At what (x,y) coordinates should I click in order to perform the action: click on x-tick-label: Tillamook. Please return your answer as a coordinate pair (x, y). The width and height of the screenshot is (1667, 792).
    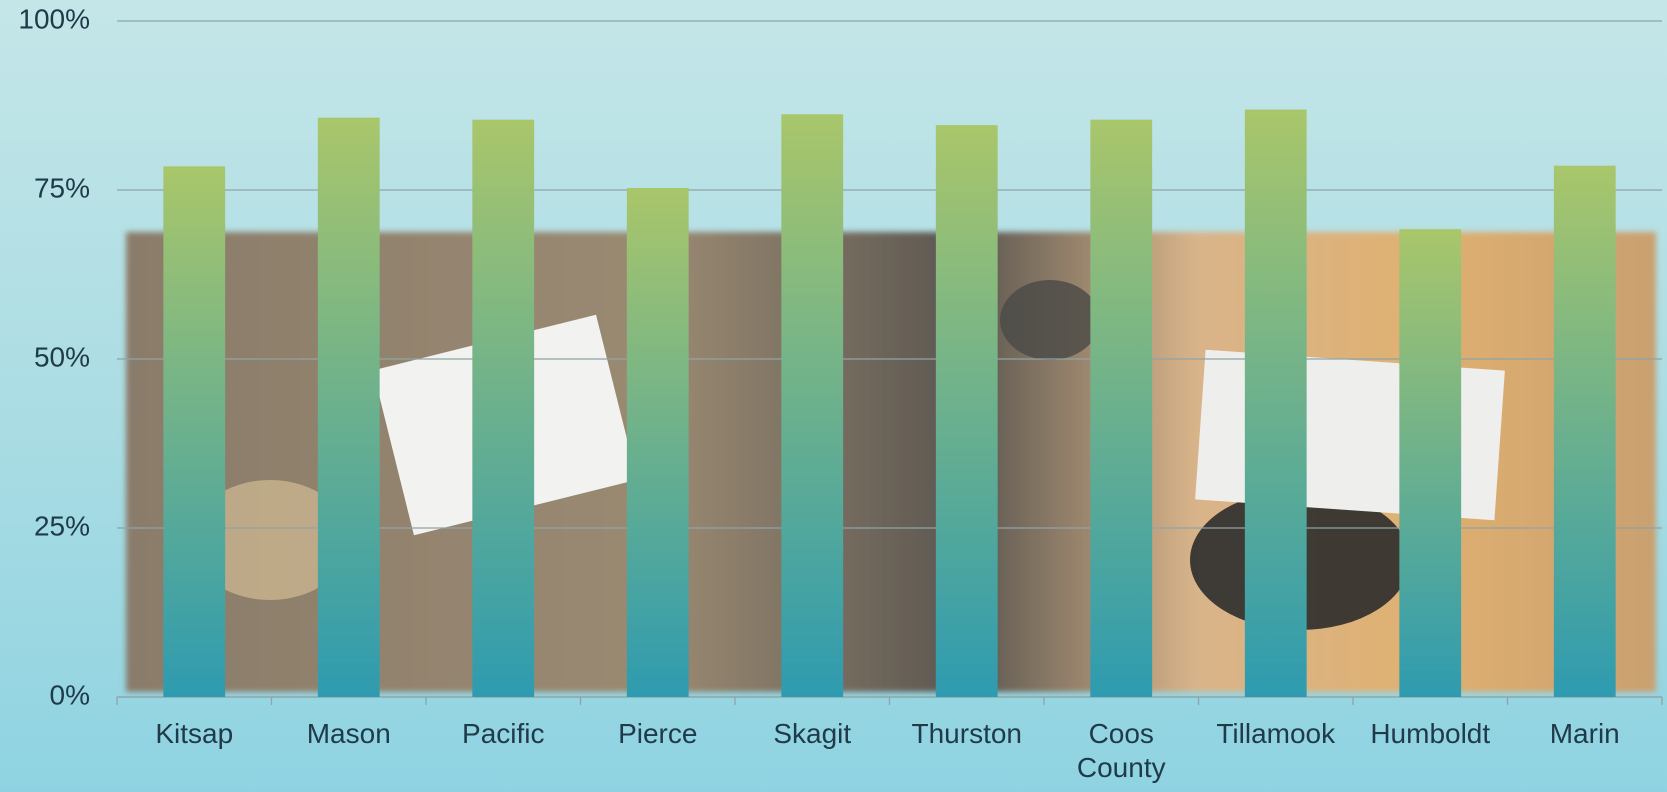
    Looking at the image, I should click on (1276, 733).